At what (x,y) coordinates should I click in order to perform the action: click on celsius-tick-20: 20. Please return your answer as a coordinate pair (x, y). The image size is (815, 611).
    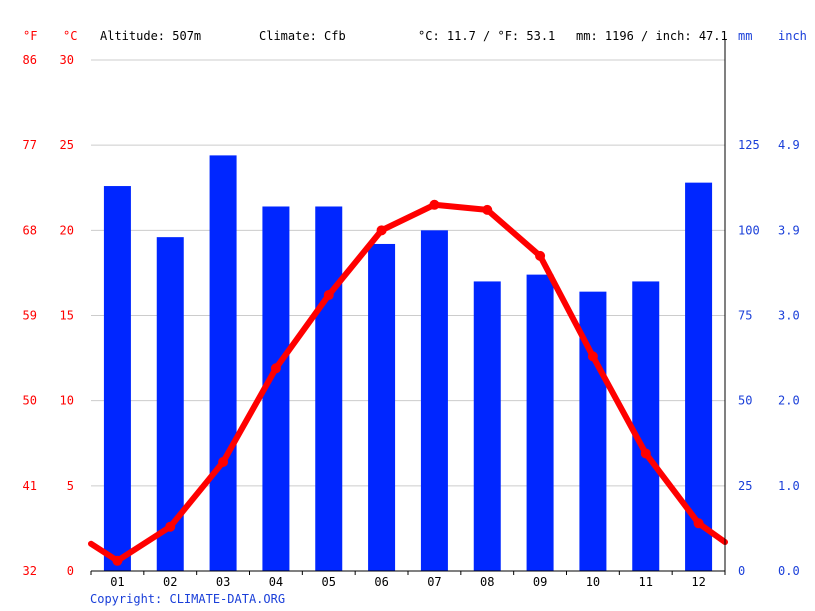
    Looking at the image, I should click on (67, 230).